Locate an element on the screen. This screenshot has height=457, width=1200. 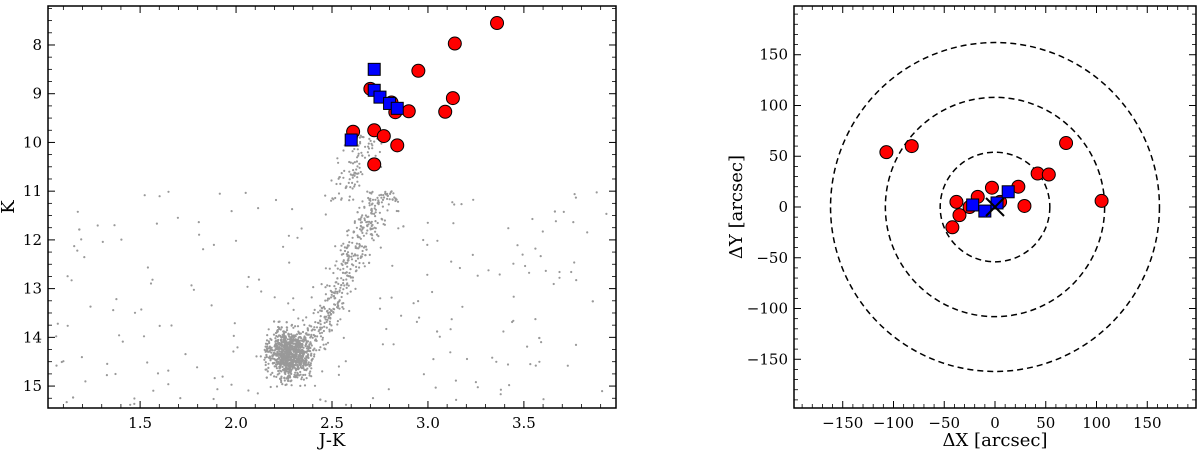
left-blue-square-point is located at coordinates (397, 108).